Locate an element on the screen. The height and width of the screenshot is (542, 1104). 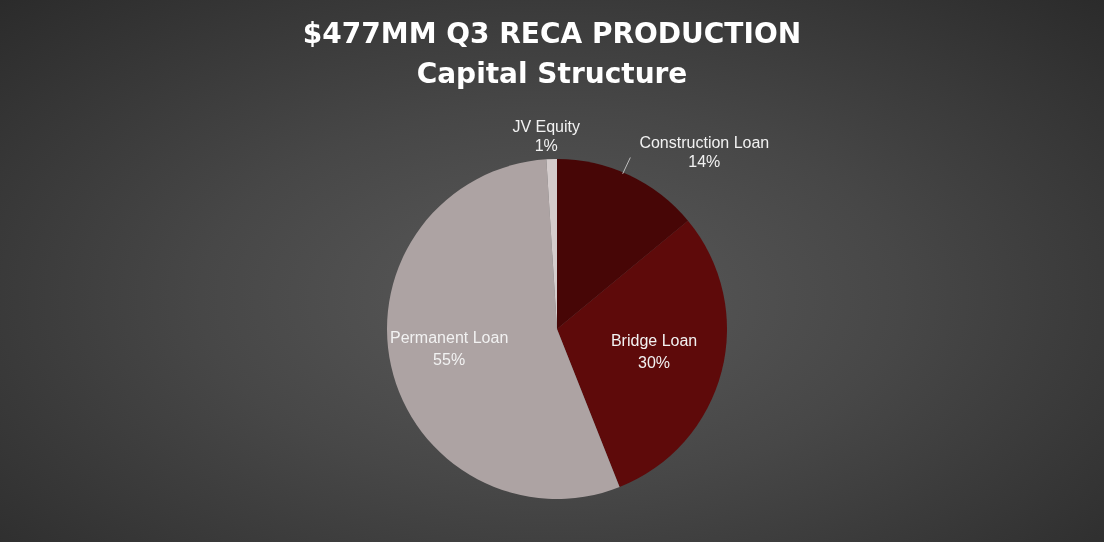
slice-label: JV Equity is located at coordinates (546, 126).